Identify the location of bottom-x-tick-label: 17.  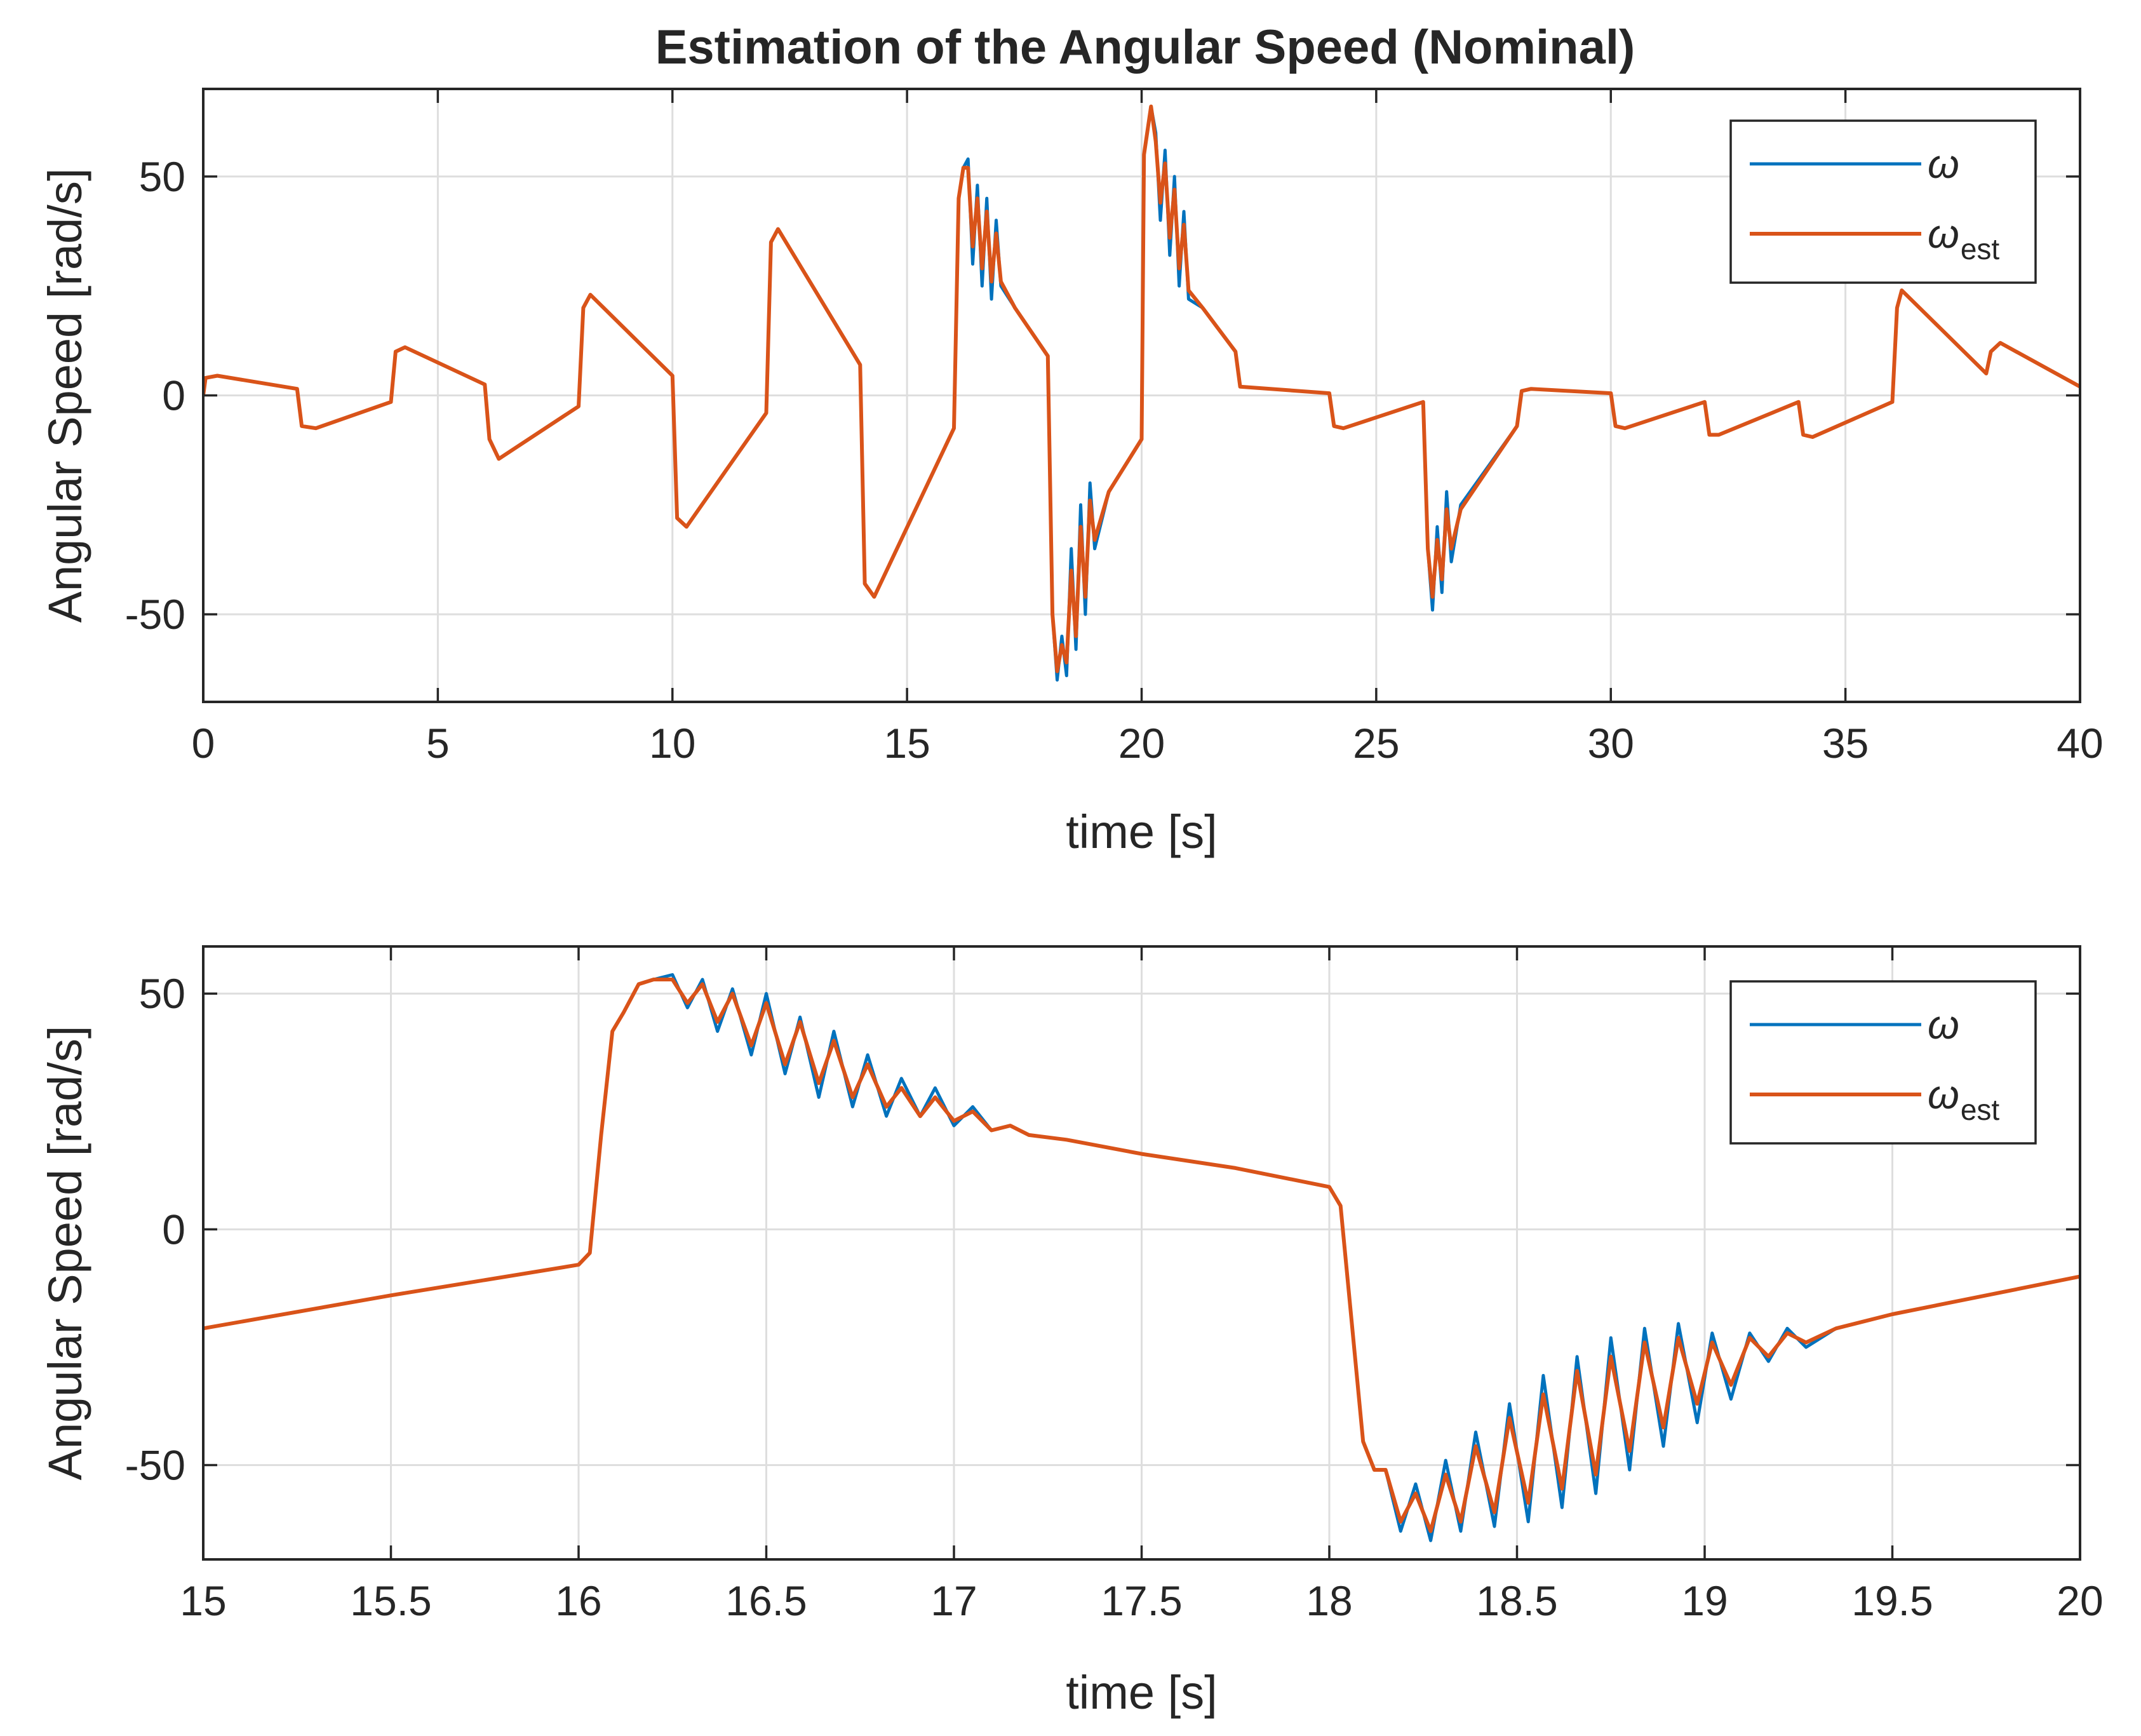
(954, 1600).